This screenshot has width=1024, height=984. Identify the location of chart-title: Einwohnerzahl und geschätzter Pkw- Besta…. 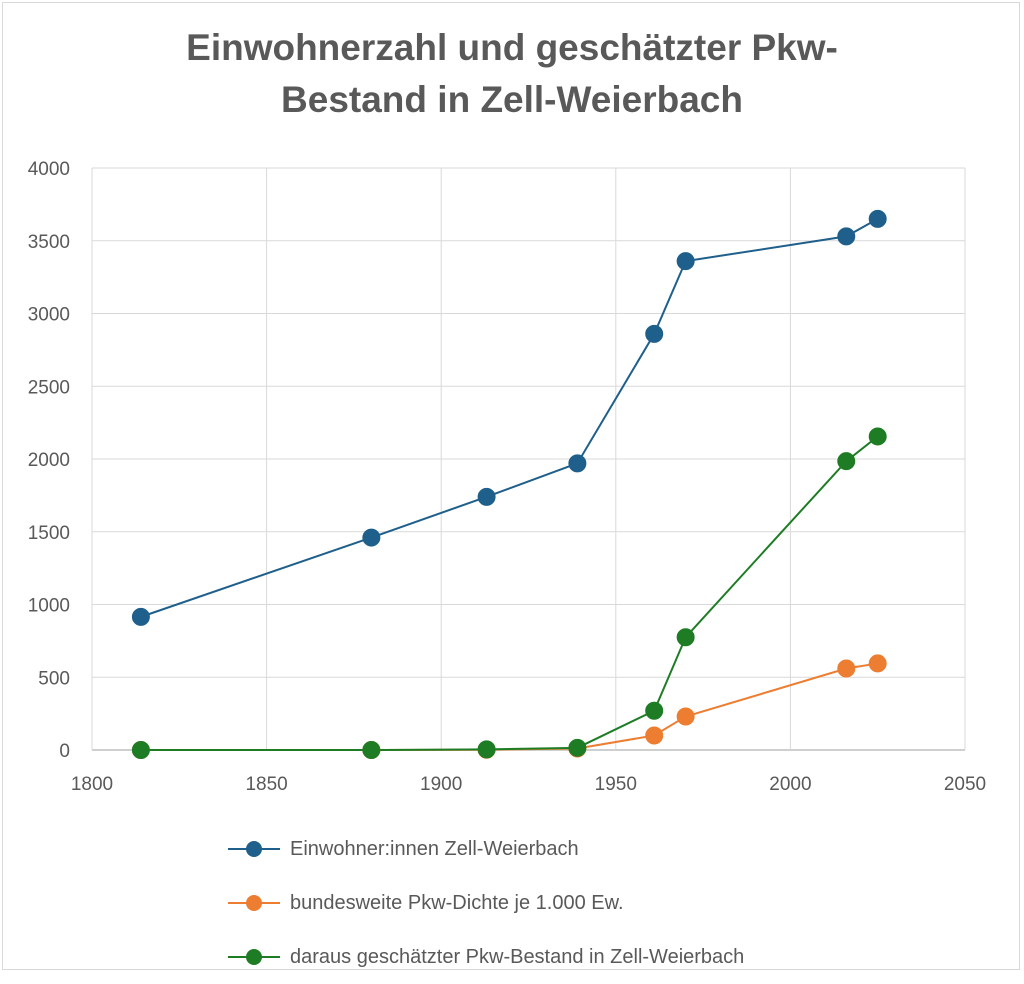
(512, 74).